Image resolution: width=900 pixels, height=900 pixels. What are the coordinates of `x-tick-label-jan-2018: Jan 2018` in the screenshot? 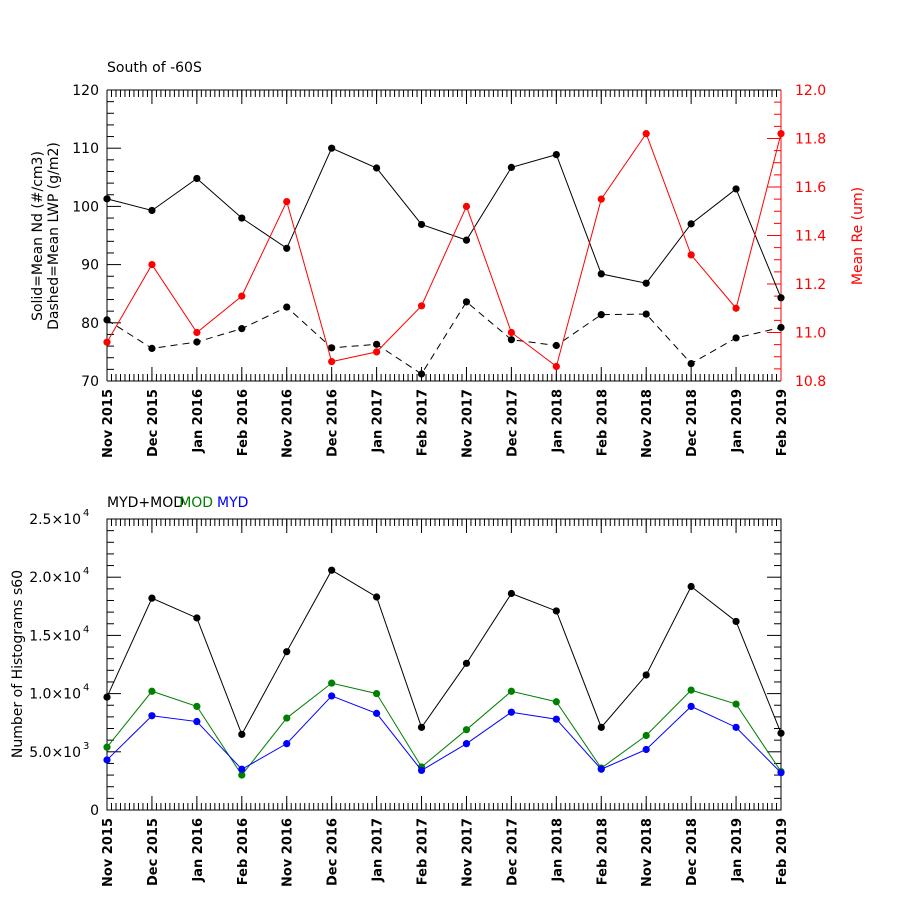 It's located at (557, 850).